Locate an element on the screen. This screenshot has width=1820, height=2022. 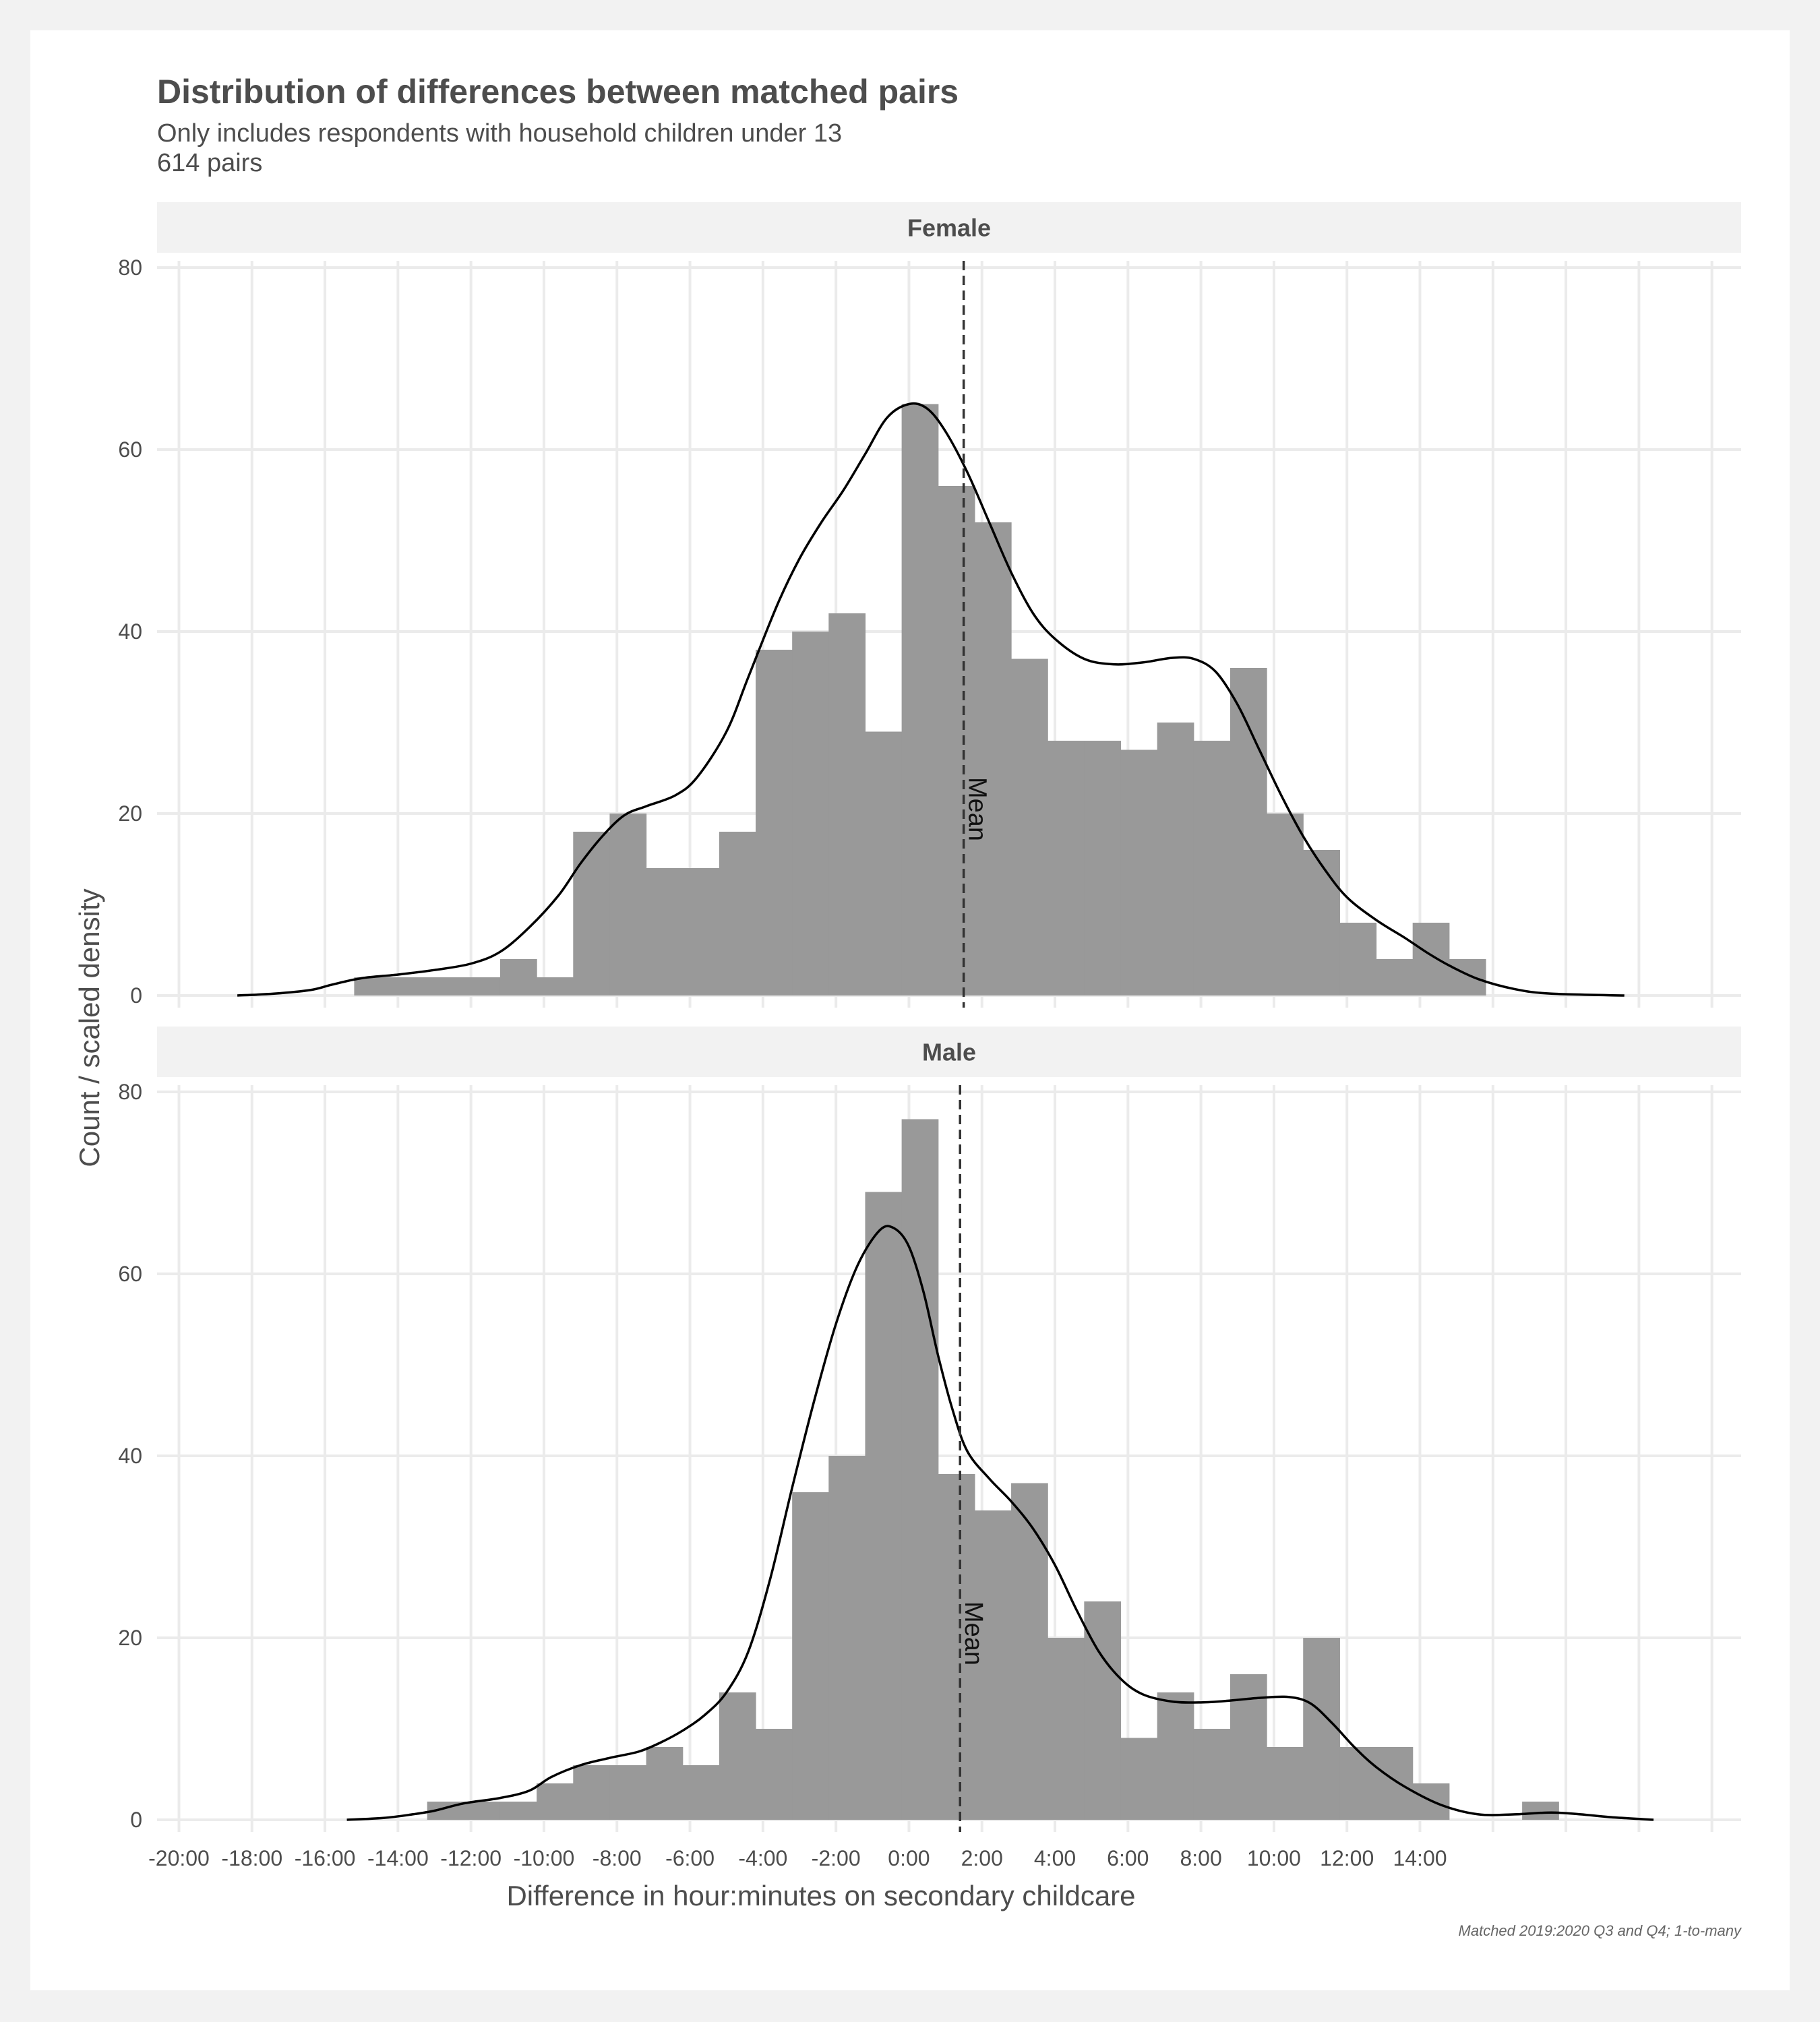
x-tick-label: -16:00 is located at coordinates (325, 1858).